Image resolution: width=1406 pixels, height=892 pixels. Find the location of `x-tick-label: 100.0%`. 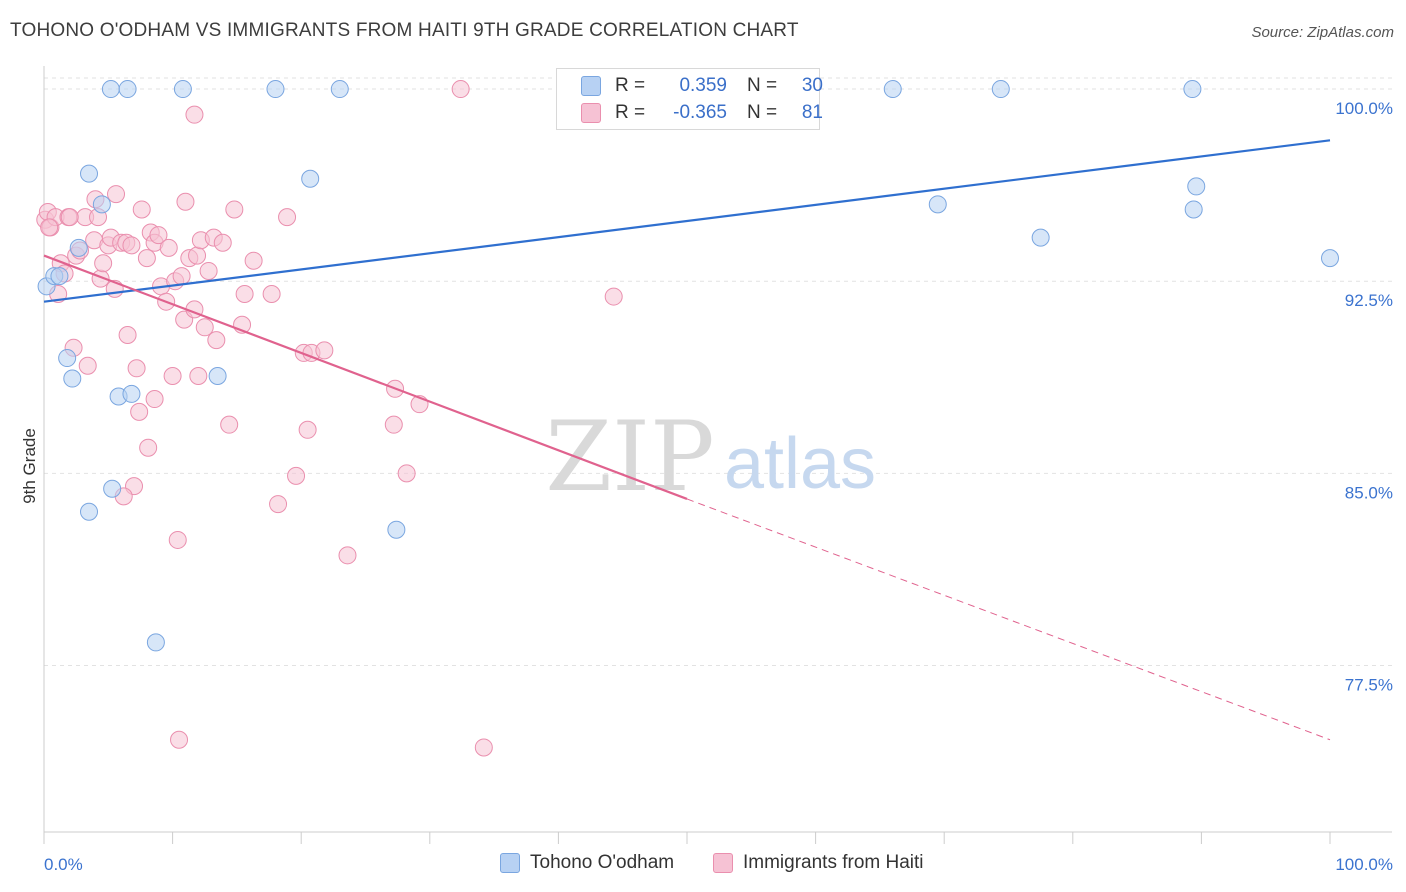

x-tick-label: 100.0% is located at coordinates (1364, 864).